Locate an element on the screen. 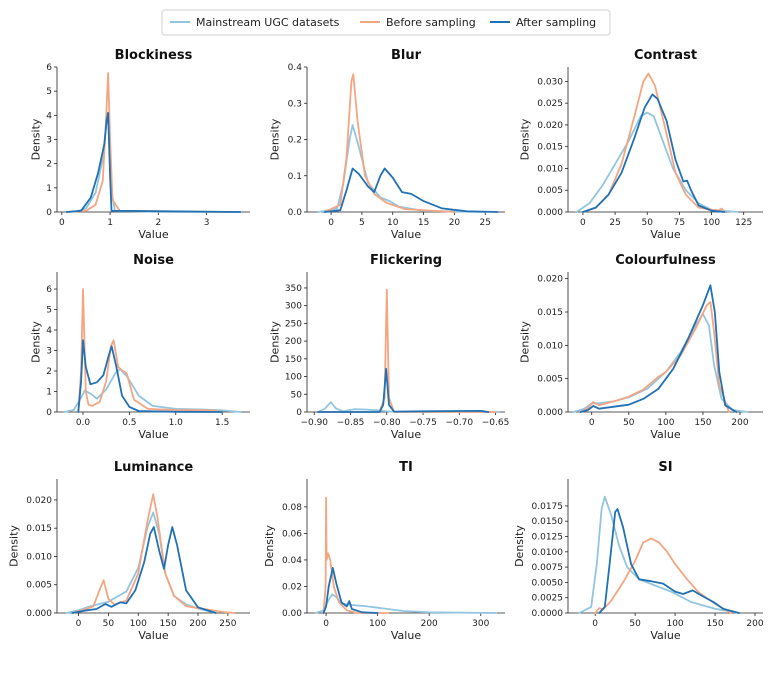 Image resolution: width=776 pixels, height=677 pixels. y-tick-label: 0.0150 is located at coordinates (548, 522).